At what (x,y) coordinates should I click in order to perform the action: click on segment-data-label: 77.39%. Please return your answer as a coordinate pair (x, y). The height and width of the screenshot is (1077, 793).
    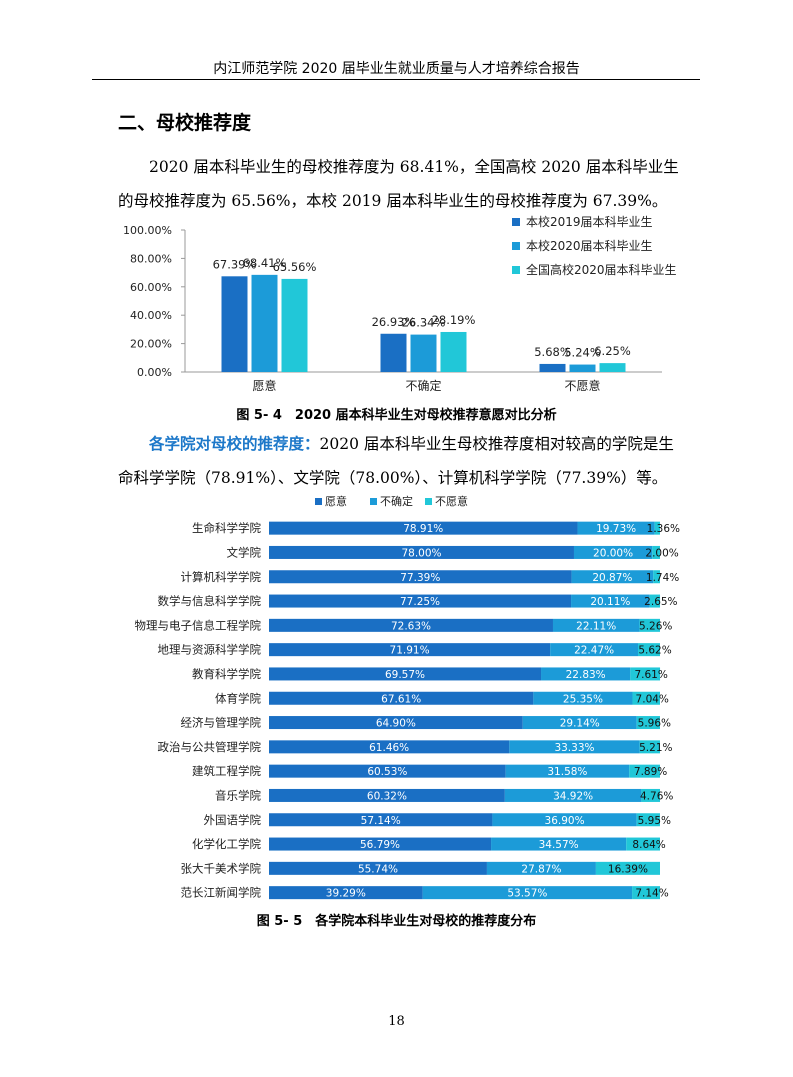
    Looking at the image, I should click on (420, 578).